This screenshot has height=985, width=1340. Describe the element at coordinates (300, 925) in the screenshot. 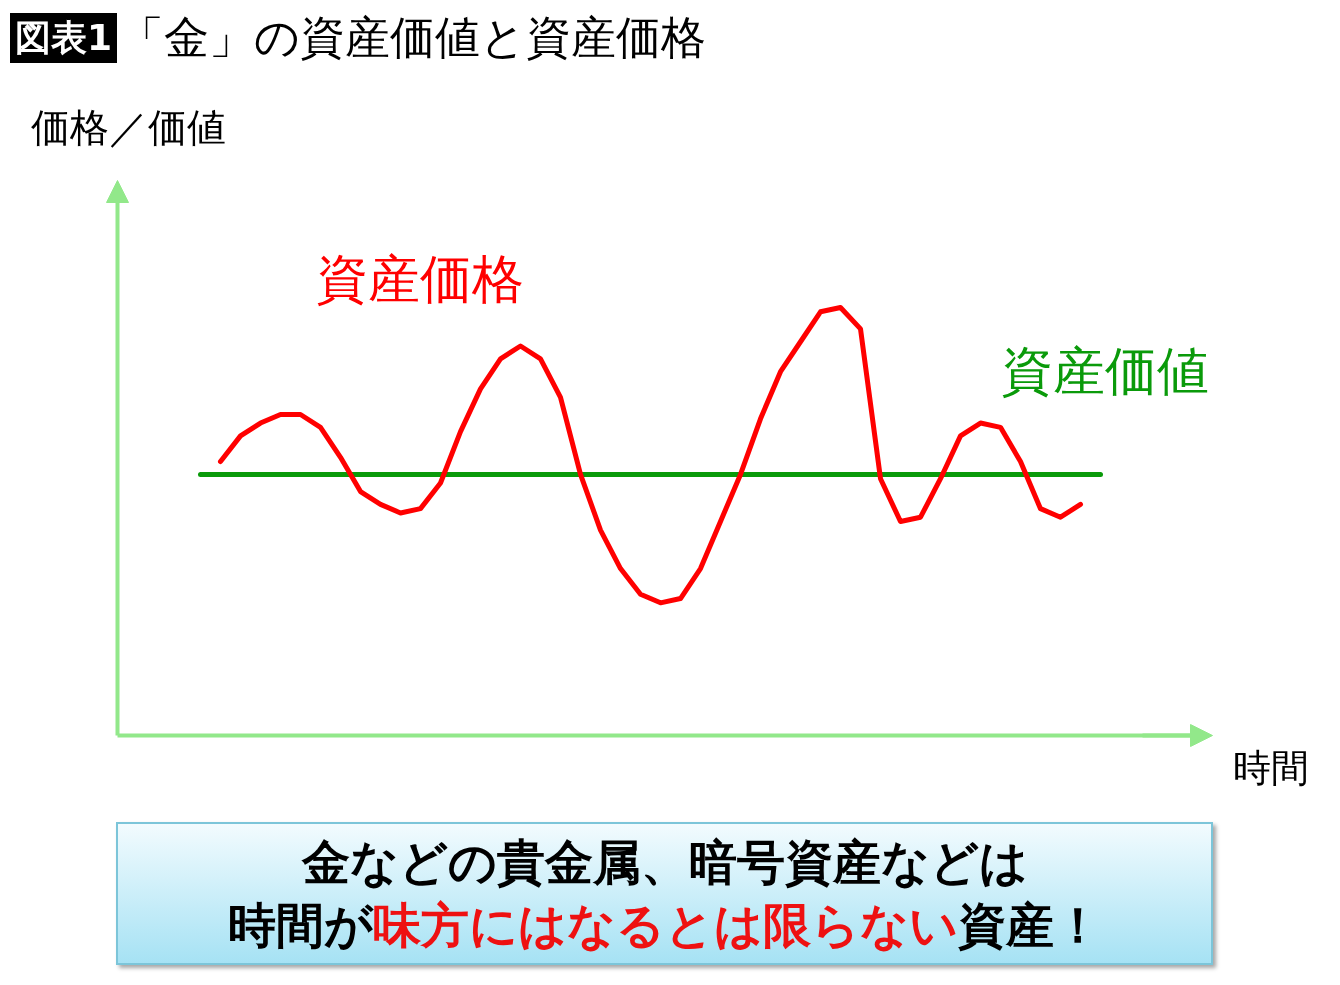

I see `text: 時間が` at that location.